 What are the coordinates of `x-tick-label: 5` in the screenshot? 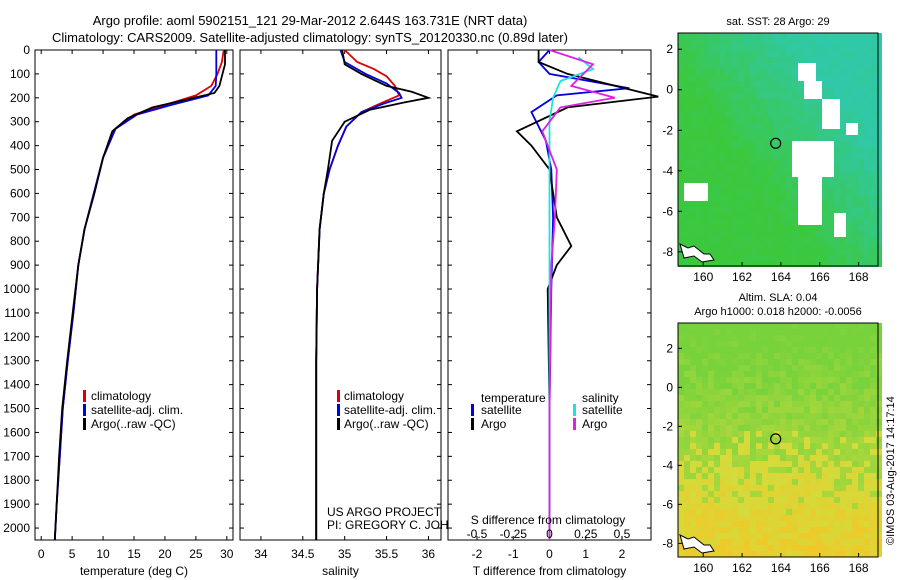 It's located at (72, 554).